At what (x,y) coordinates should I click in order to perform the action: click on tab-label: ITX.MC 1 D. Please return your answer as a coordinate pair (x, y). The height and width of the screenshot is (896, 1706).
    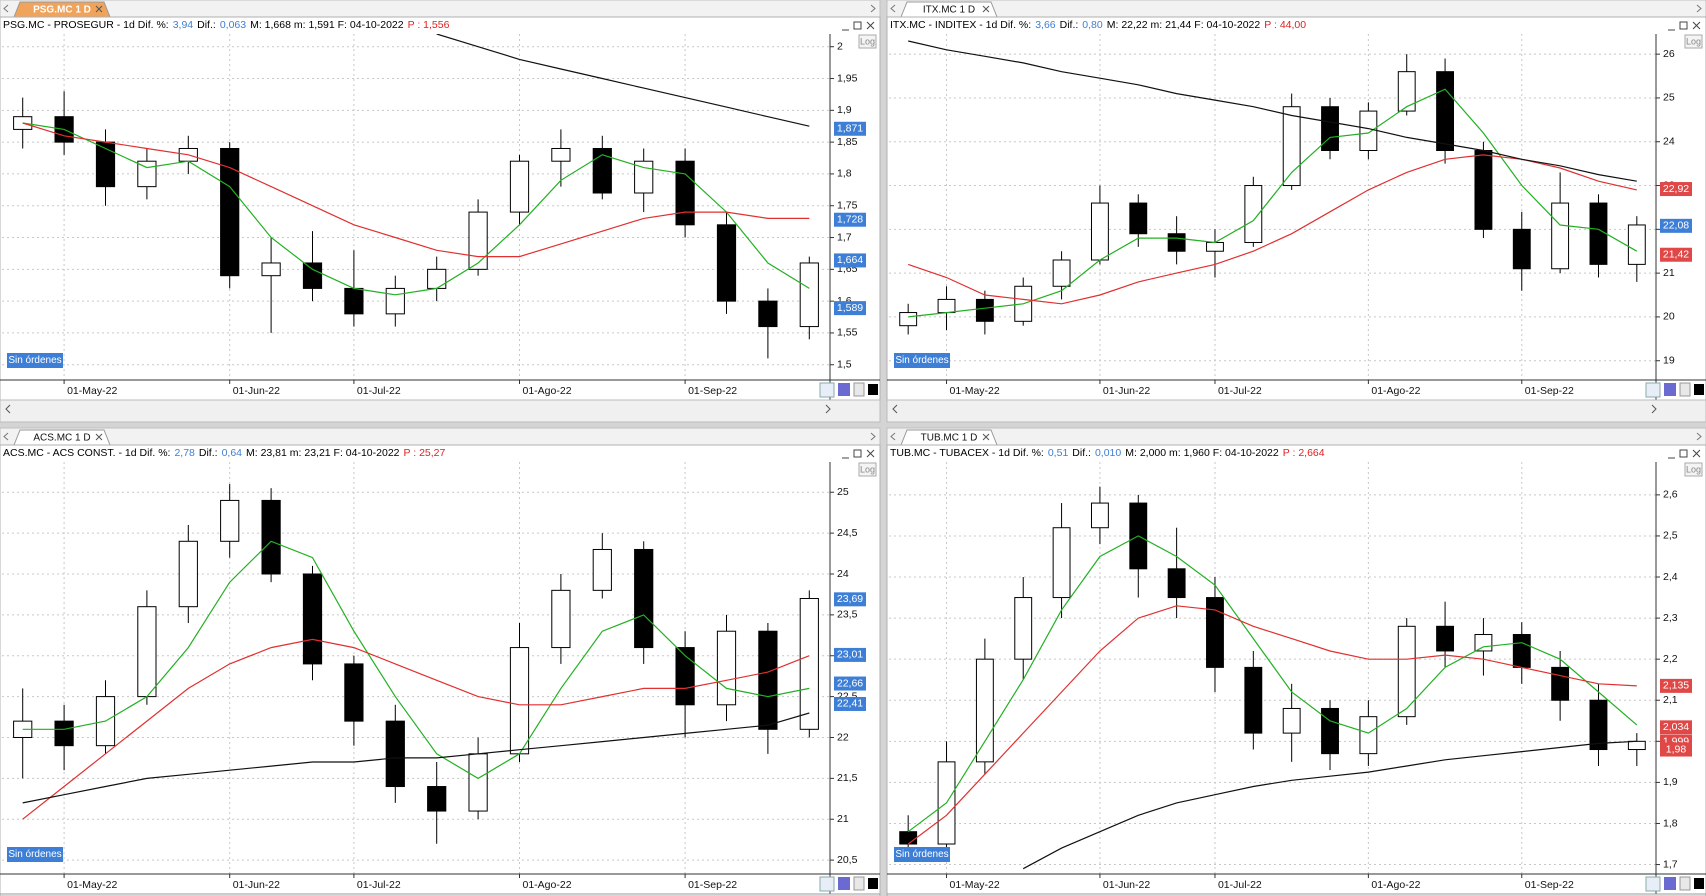
    Looking at the image, I should click on (949, 10).